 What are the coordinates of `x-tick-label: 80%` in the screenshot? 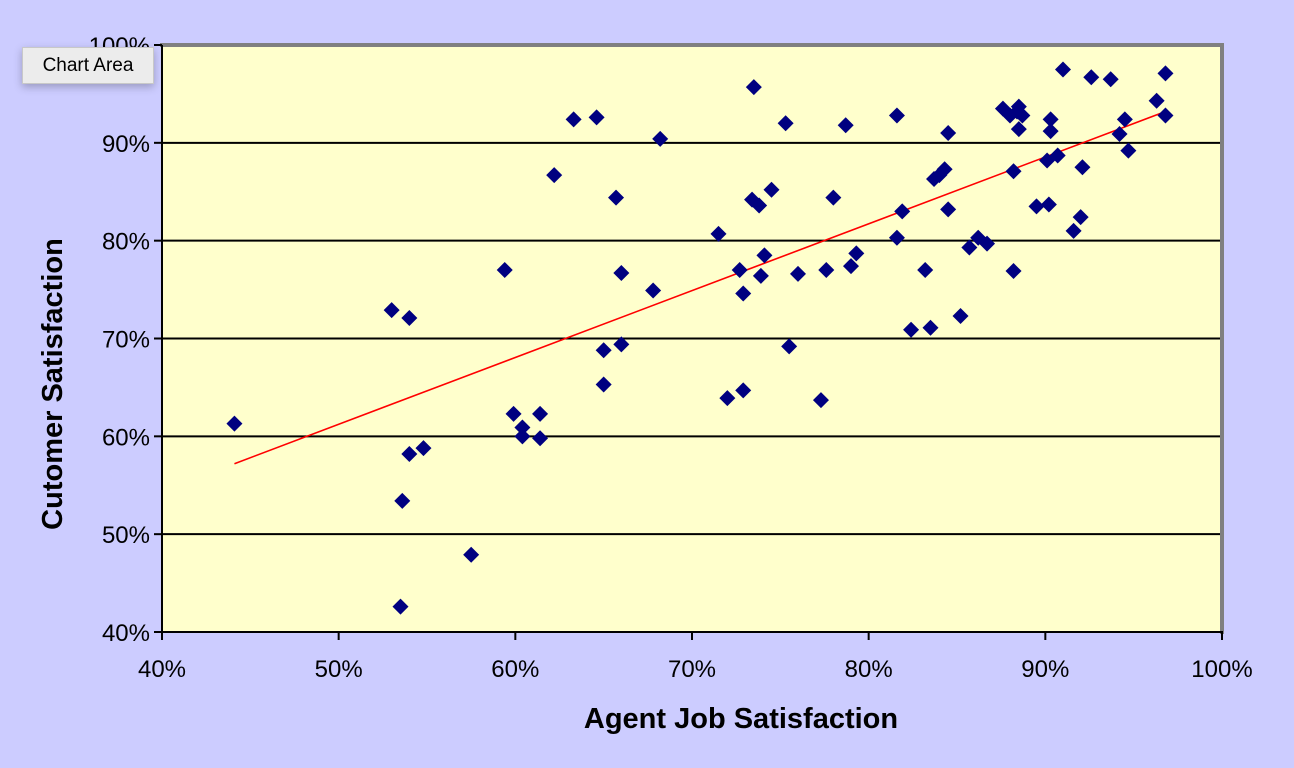 It's located at (869, 669).